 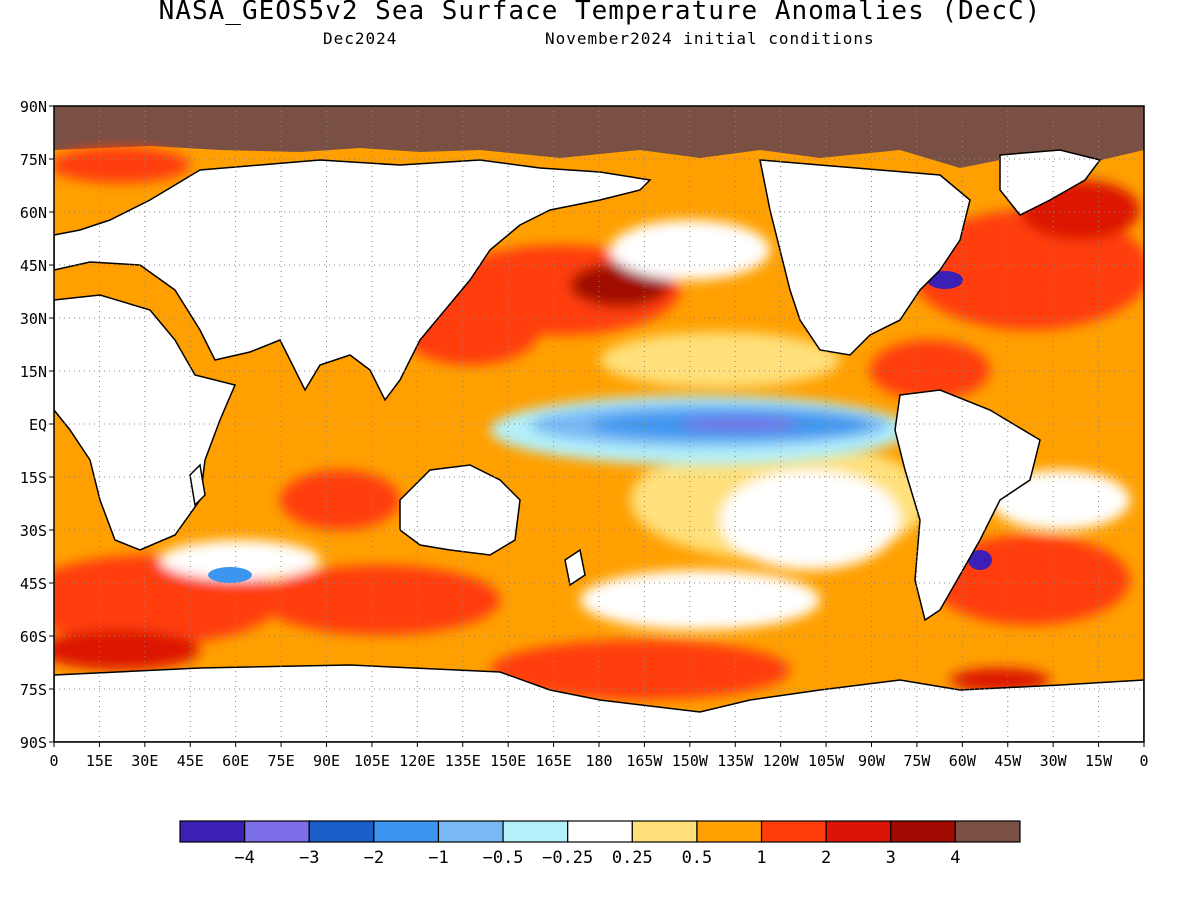 I want to click on lon-tick-label: 60W, so click(x=963, y=761).